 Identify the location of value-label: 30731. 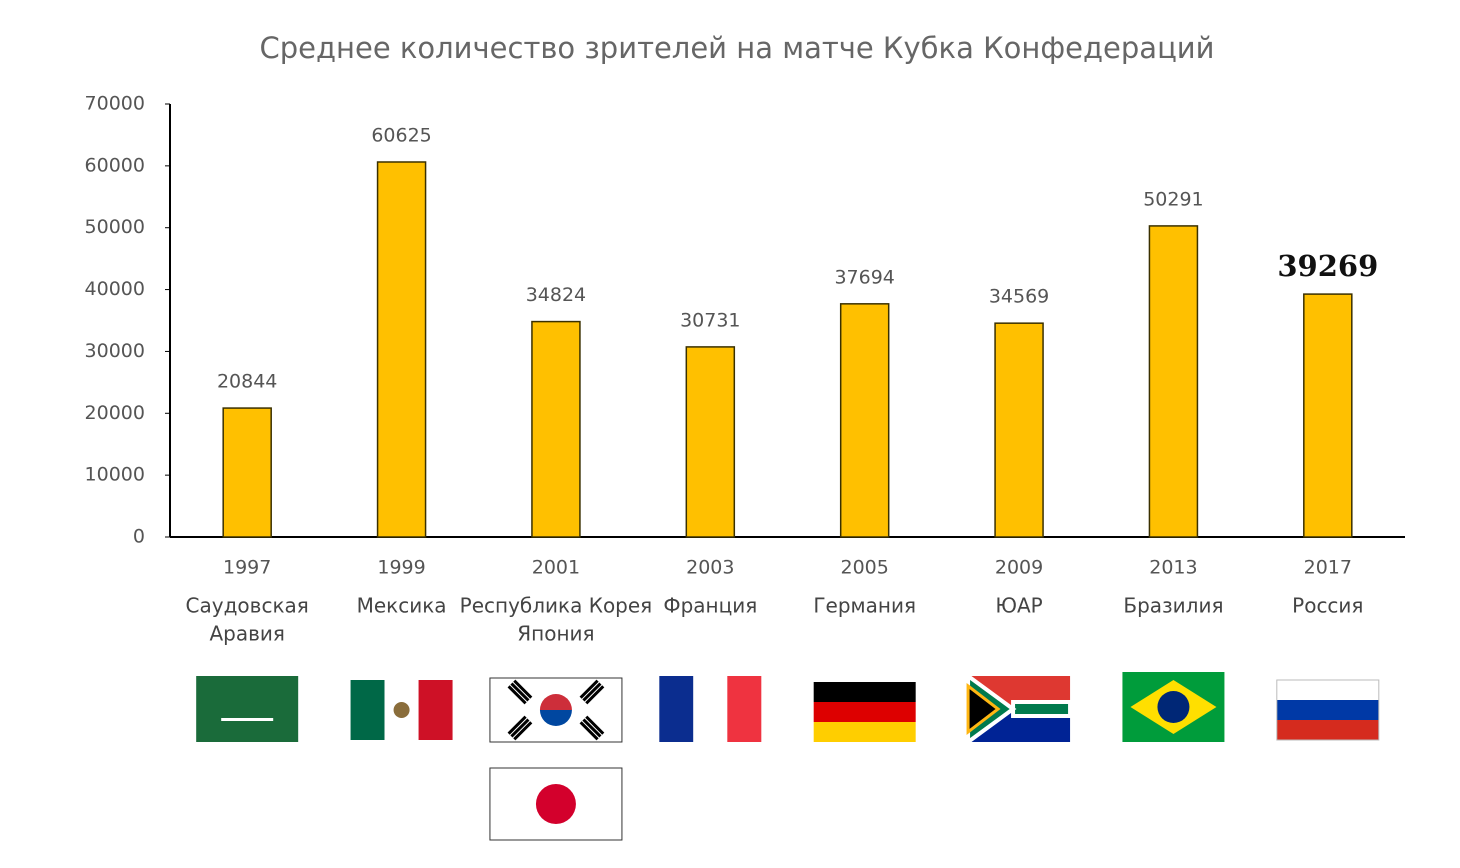
(710, 320).